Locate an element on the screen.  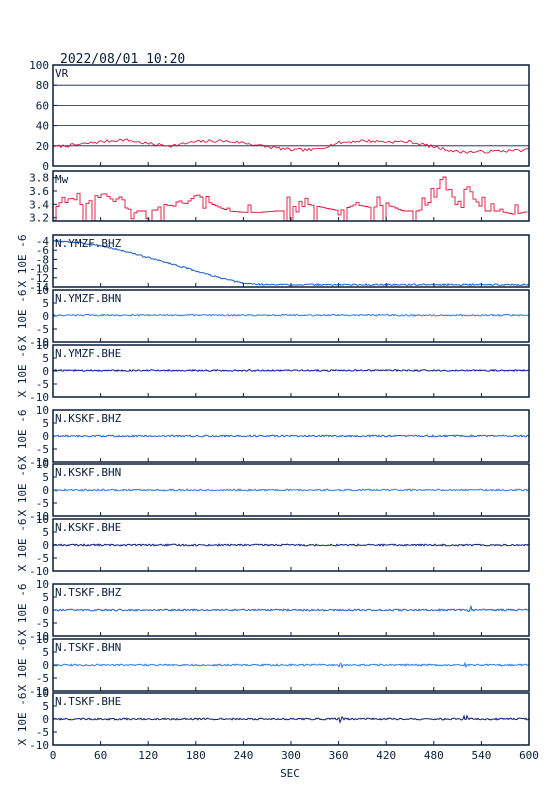
y-tick-label: -4 is located at coordinates (43, 241).